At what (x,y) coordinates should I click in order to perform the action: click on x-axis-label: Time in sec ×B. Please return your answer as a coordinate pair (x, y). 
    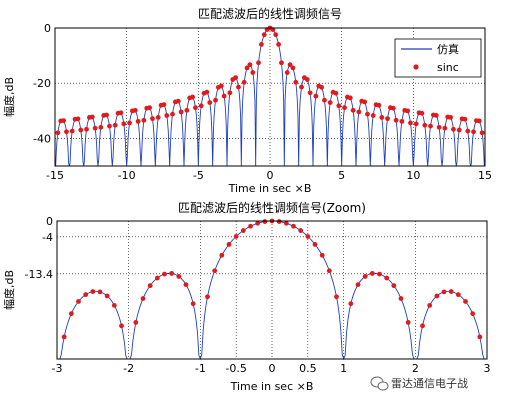
    Looking at the image, I should click on (272, 386).